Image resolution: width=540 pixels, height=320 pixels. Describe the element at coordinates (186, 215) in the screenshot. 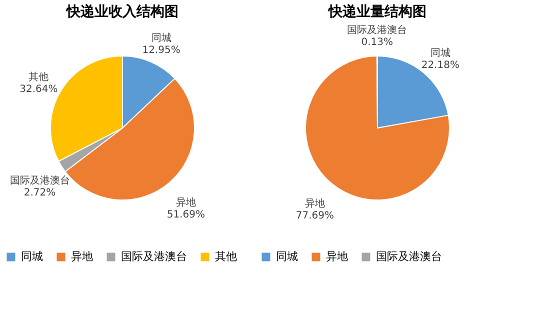

I see `data-label: 51.69%` at that location.